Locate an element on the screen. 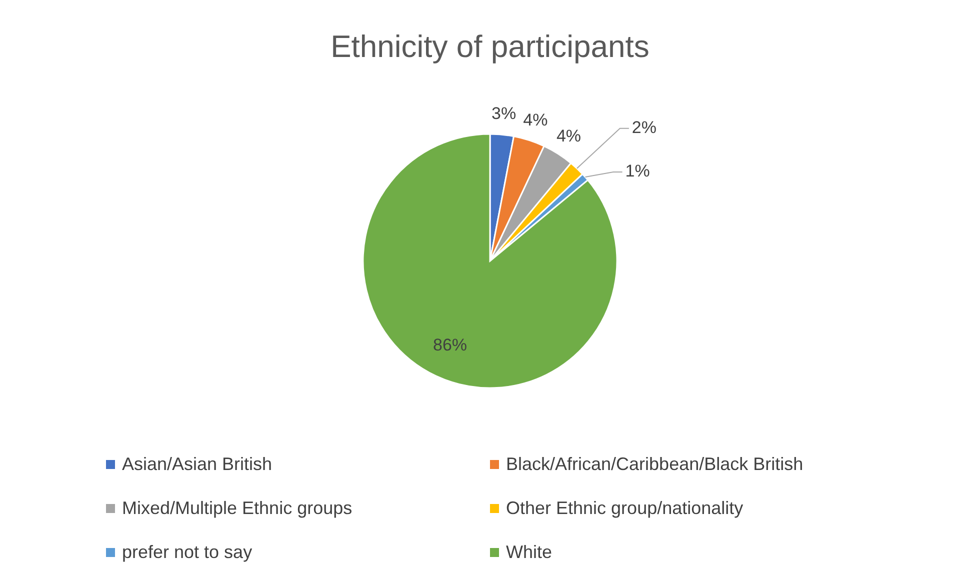  legend-label: Asian/Asian British is located at coordinates (197, 464).